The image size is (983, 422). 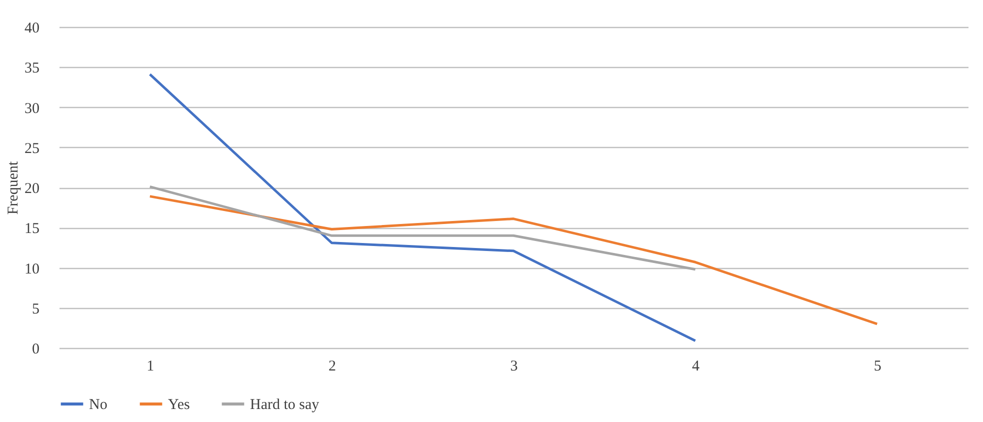 I want to click on x-tick-label: 1, so click(x=150, y=366).